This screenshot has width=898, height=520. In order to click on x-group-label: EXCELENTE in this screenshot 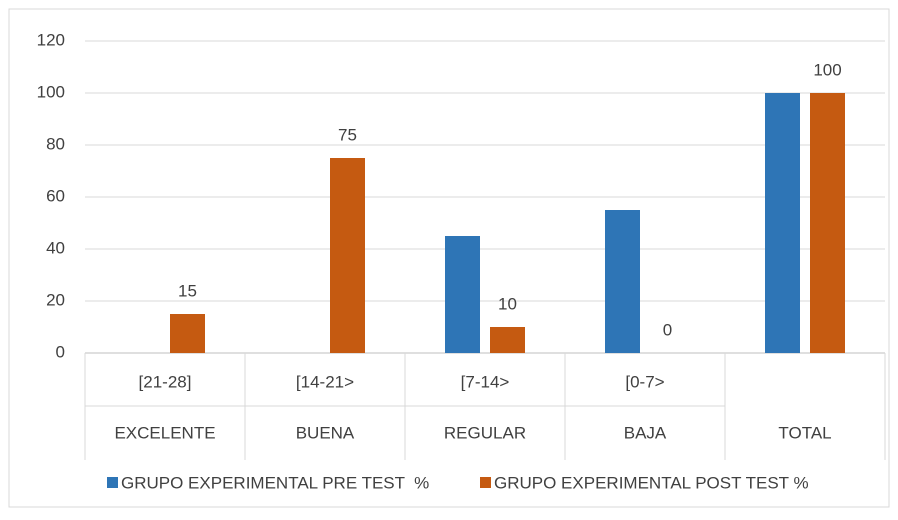, I will do `click(164, 432)`.